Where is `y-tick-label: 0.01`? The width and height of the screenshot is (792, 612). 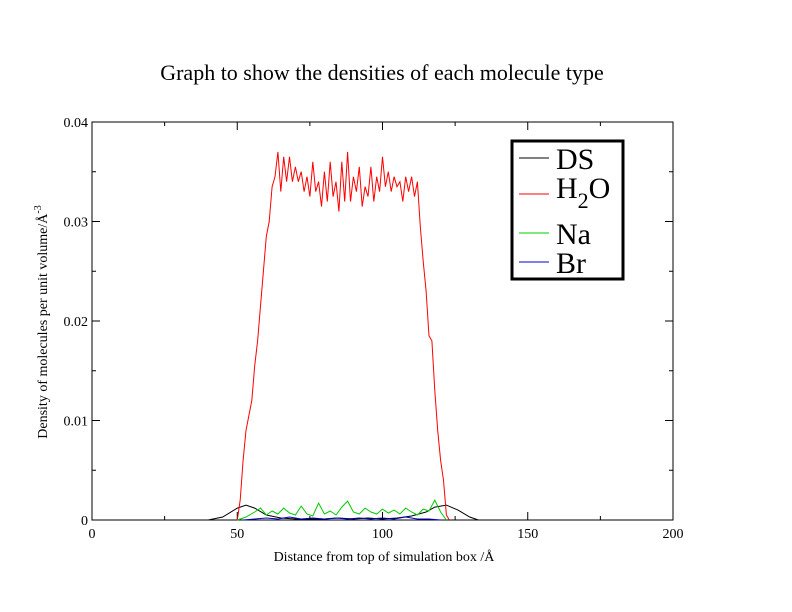 y-tick-label: 0.01 is located at coordinates (76, 422).